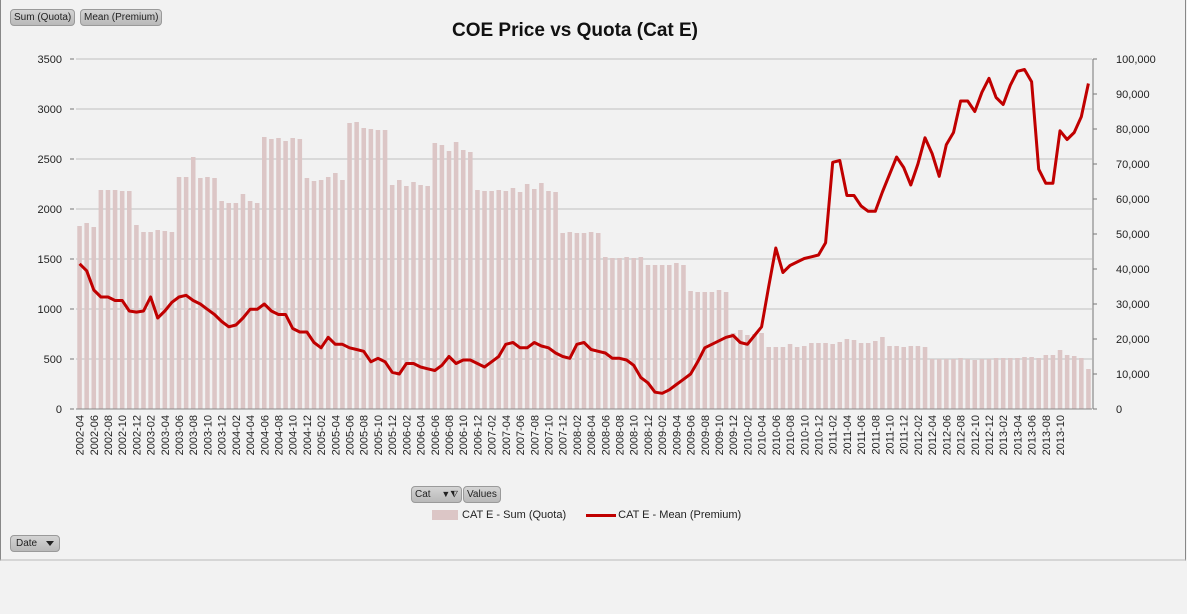  I want to click on x-tick-label: 2005-06, so click(351, 435).